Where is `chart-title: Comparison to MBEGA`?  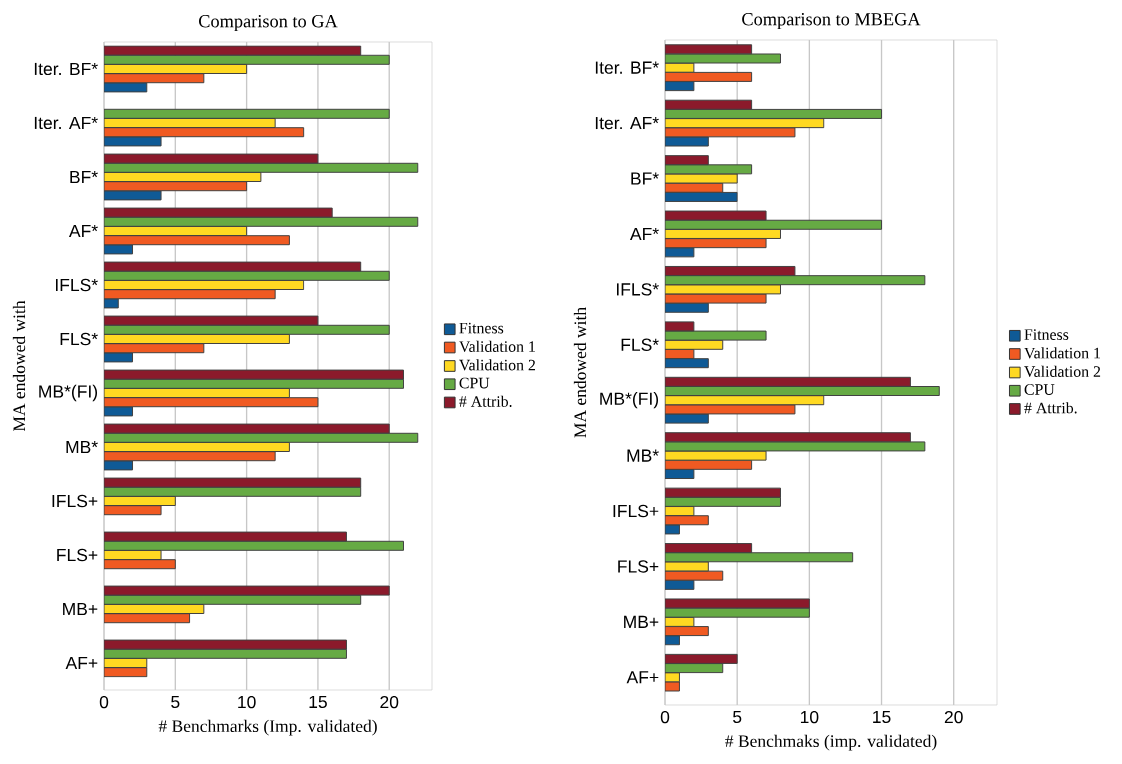
chart-title: Comparison to MBEGA is located at coordinates (831, 21).